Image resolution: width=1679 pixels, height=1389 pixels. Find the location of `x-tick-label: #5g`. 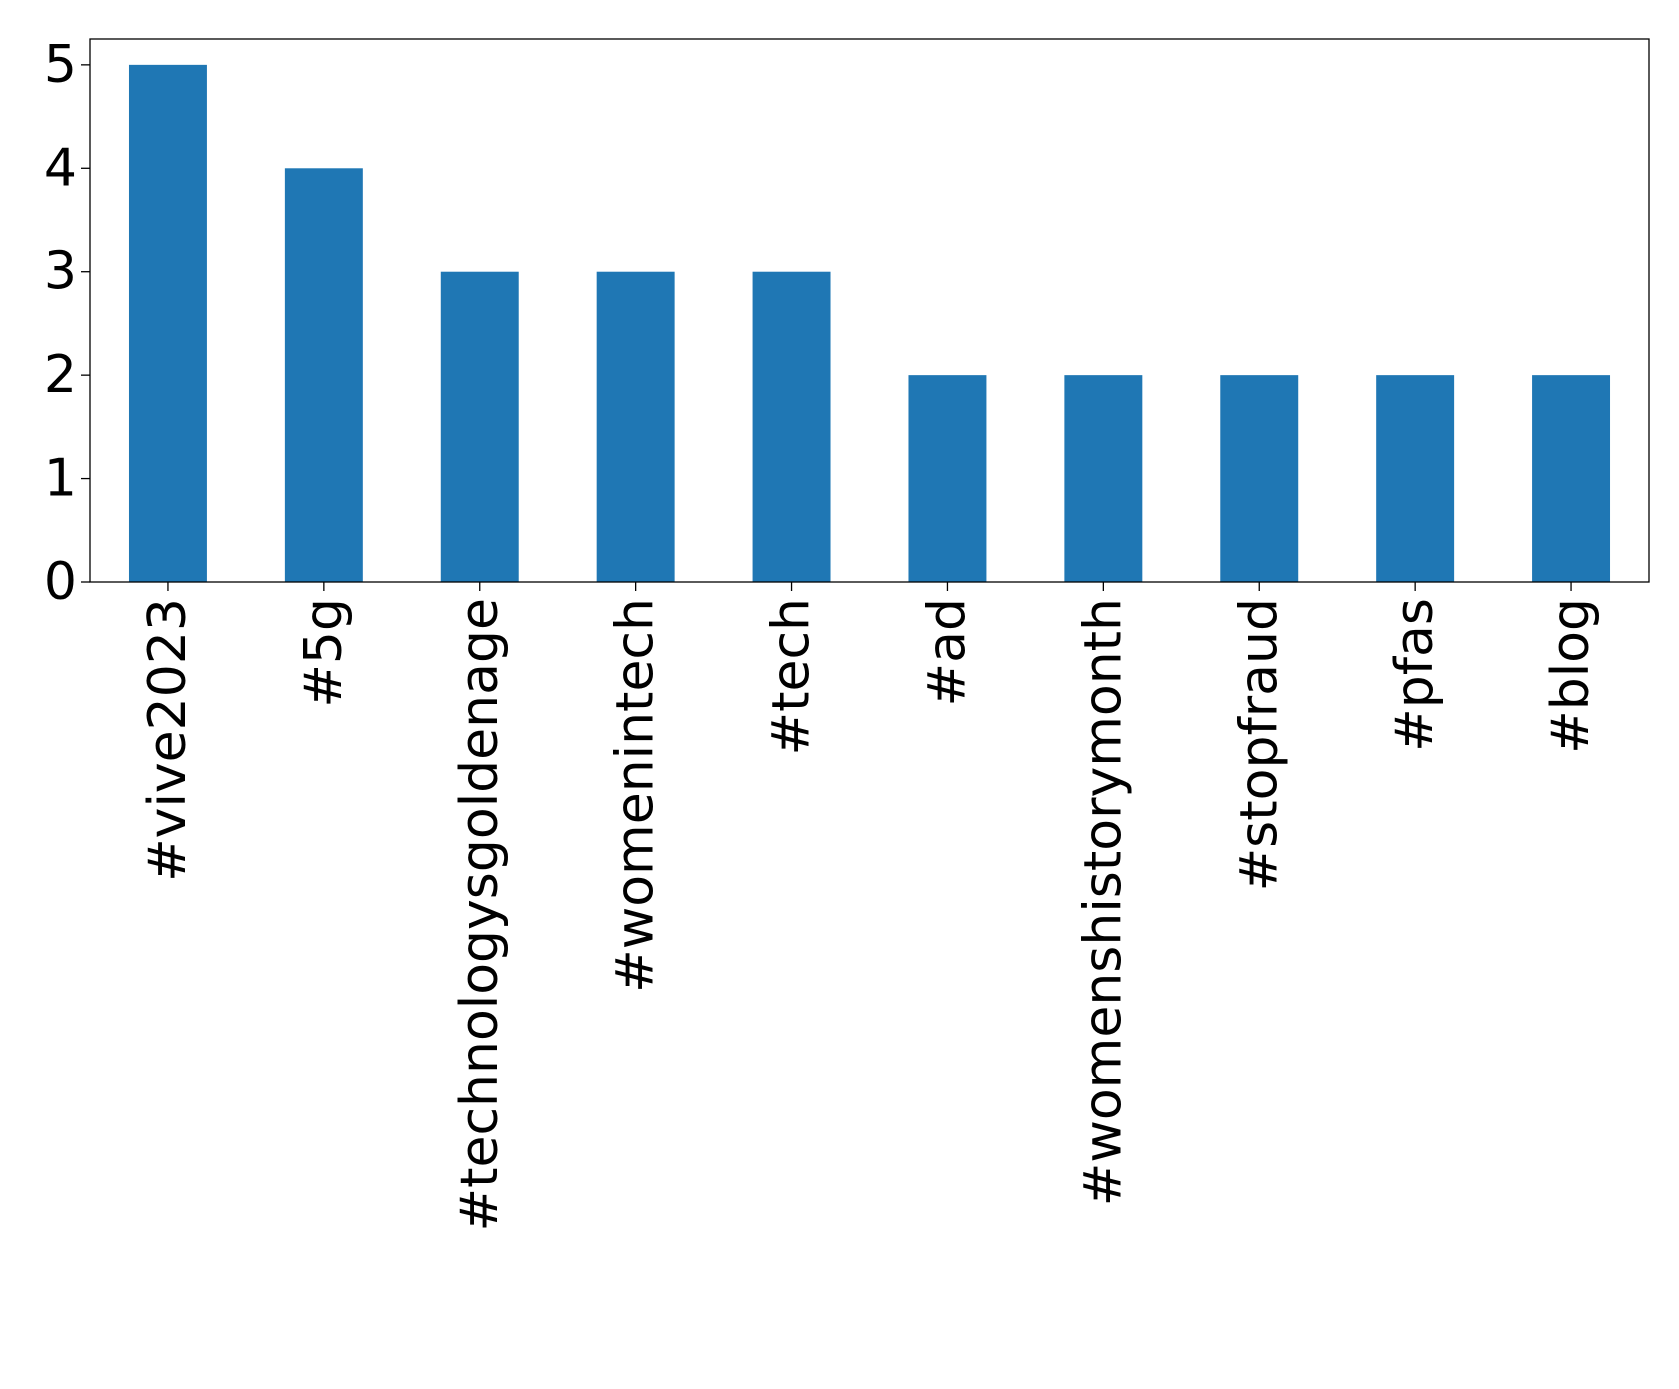

x-tick-label: #5g is located at coordinates (324, 653).